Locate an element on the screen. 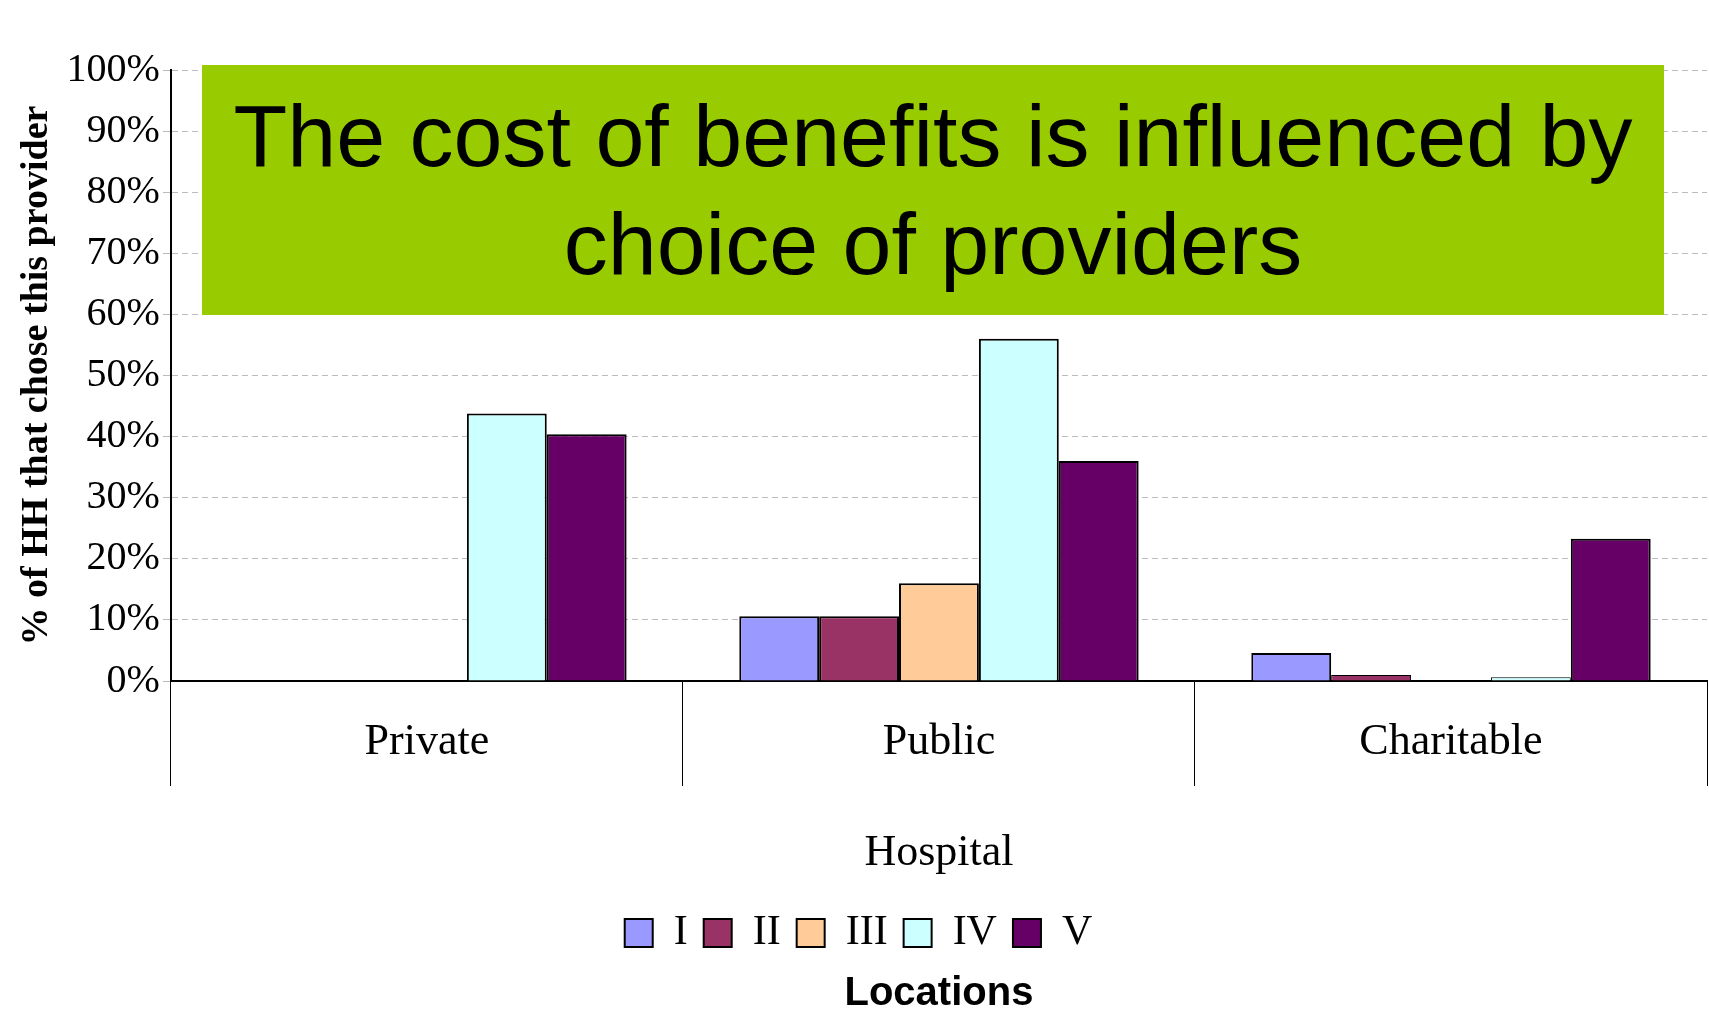 This screenshot has width=1709, height=1024. y-tick-label: 50% is located at coordinates (123, 372).